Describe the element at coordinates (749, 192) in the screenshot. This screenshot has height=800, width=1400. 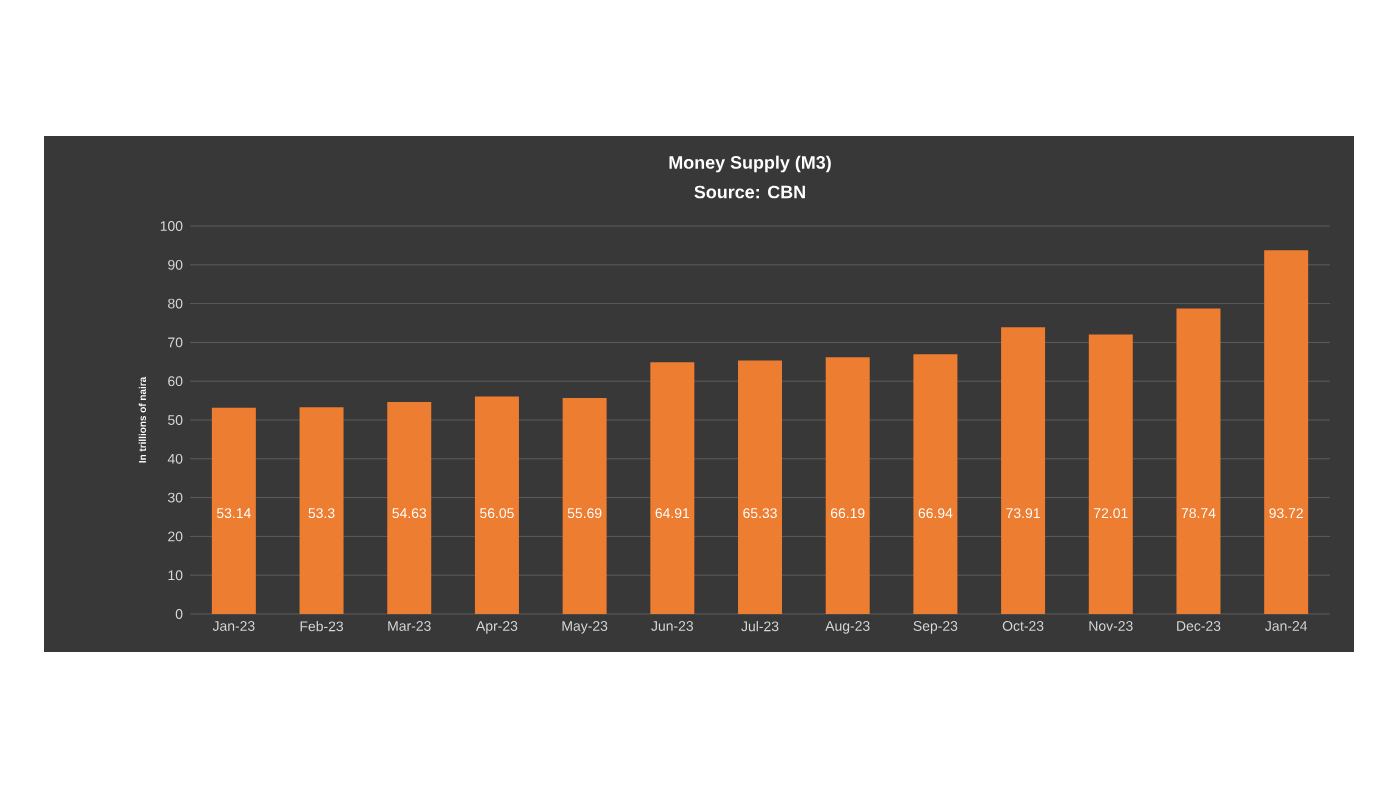
I see `chart-subtitle: Source: CBN` at that location.